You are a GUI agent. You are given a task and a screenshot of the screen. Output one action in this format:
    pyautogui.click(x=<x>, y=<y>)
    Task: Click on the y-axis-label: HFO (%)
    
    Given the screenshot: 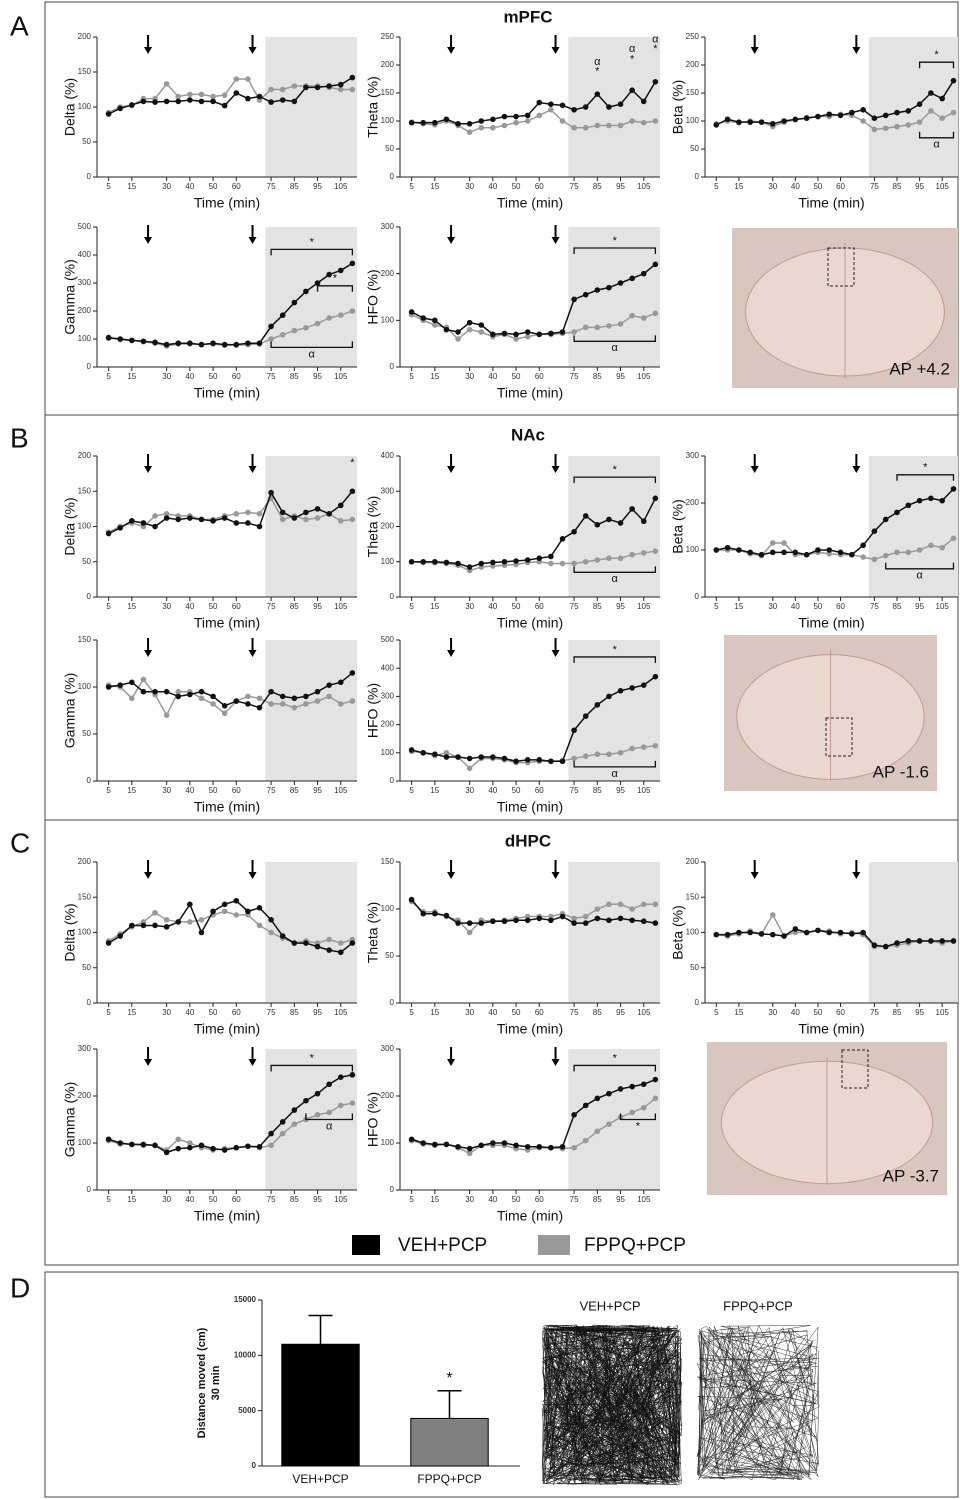 What is the action you would take?
    pyautogui.click(x=373, y=1119)
    